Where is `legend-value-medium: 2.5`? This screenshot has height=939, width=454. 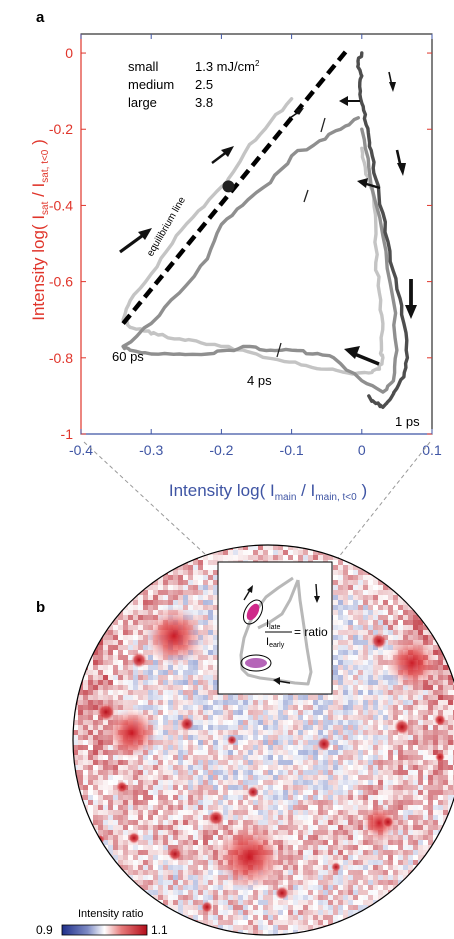
legend-value-medium: 2.5 is located at coordinates (204, 84).